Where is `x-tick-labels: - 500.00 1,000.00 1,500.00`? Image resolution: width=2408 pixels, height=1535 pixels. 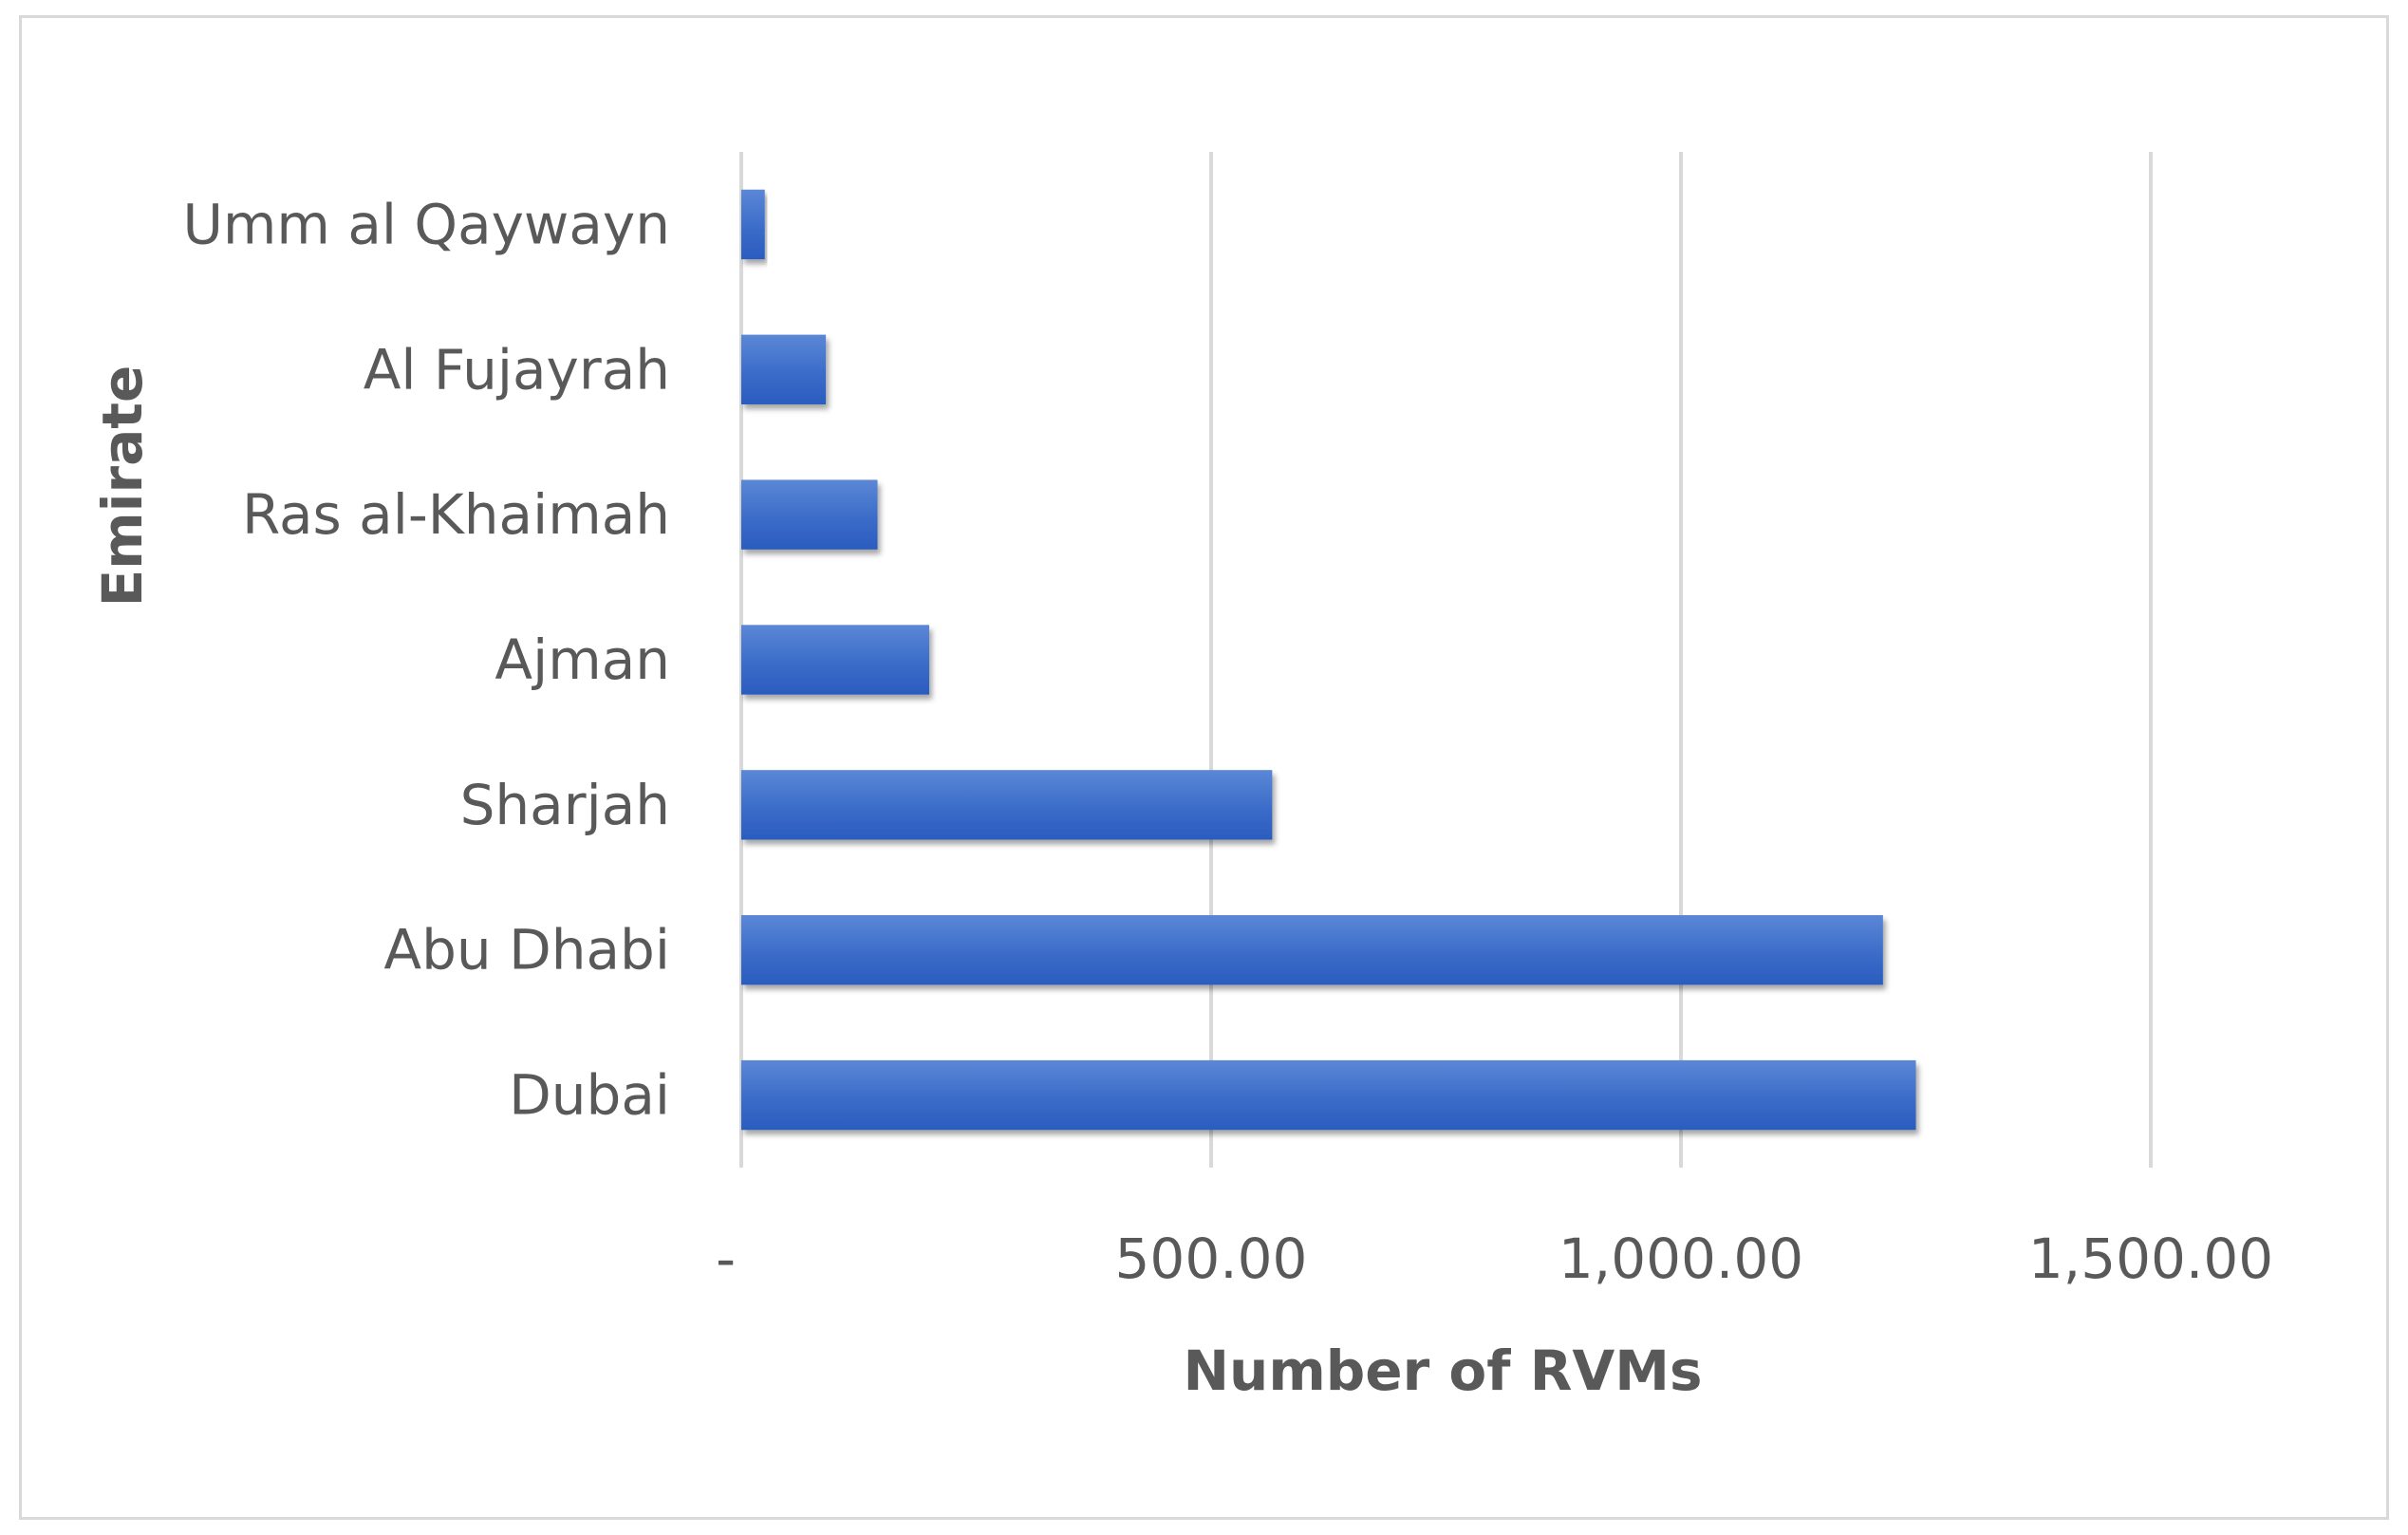
x-tick-labels: - 500.00 1,000.00 1,500.00 is located at coordinates (1494, 1258).